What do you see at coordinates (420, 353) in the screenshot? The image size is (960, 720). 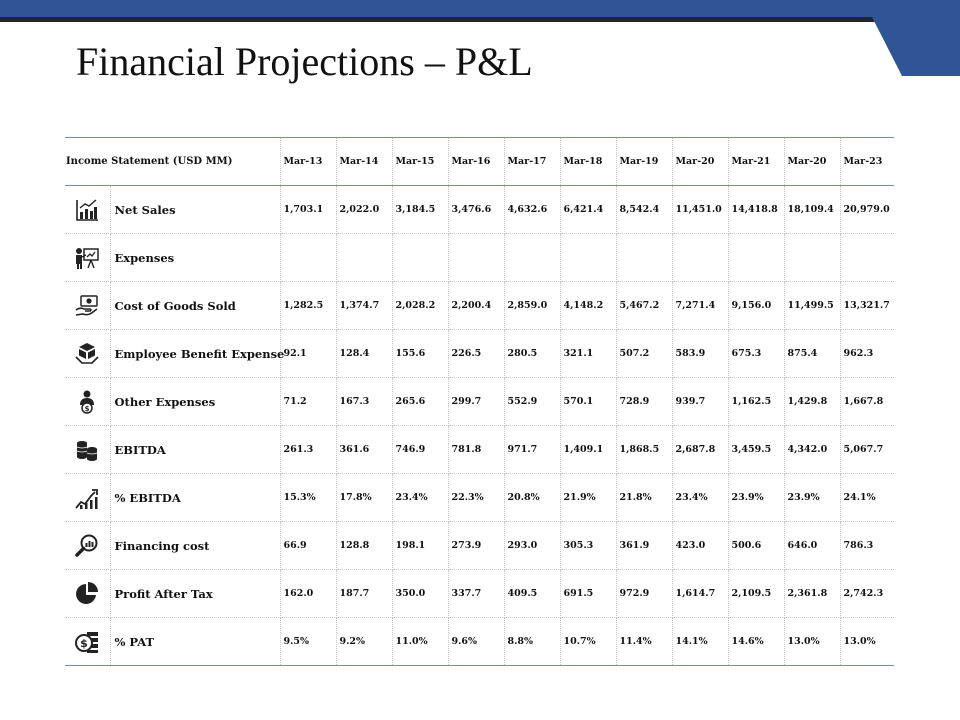 I see `value-cell: 155.6` at bounding box center [420, 353].